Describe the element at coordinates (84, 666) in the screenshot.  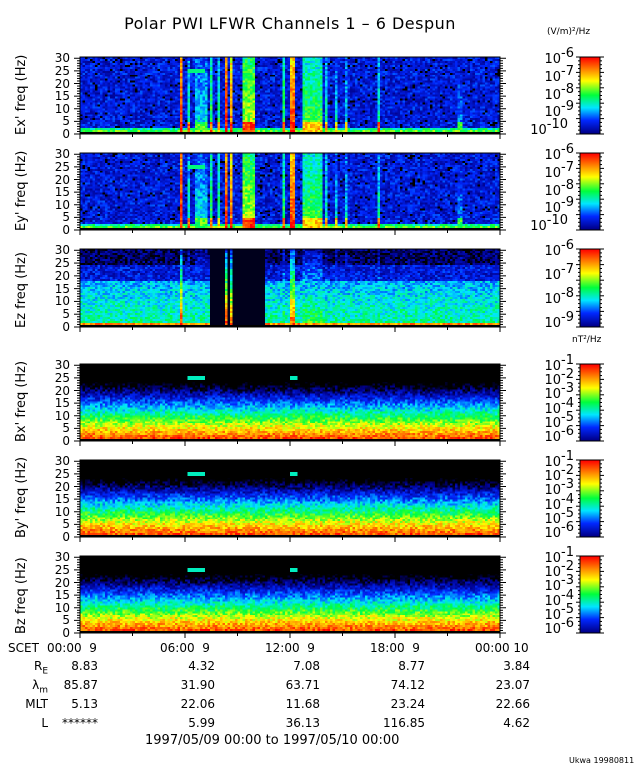
I see `ephemeris-value: 8.83` at that location.